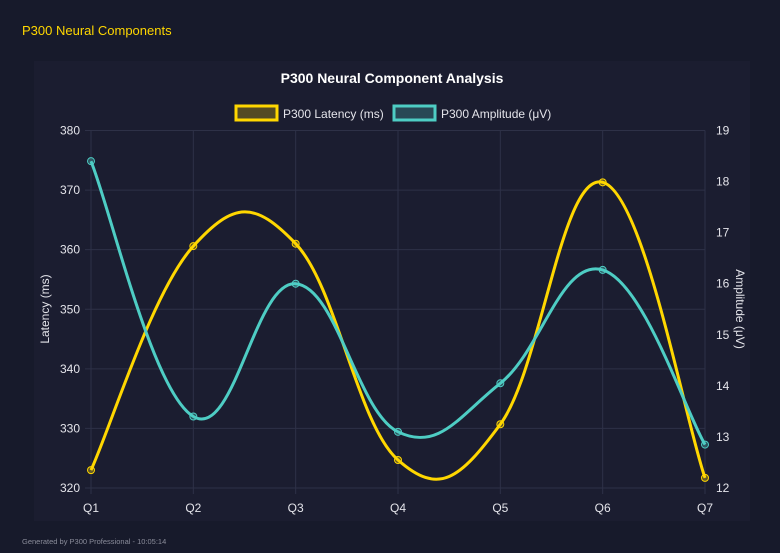 This screenshot has height=553, width=780. Describe the element at coordinates (70, 488) in the screenshot. I see `y-tick-label: 320` at that location.